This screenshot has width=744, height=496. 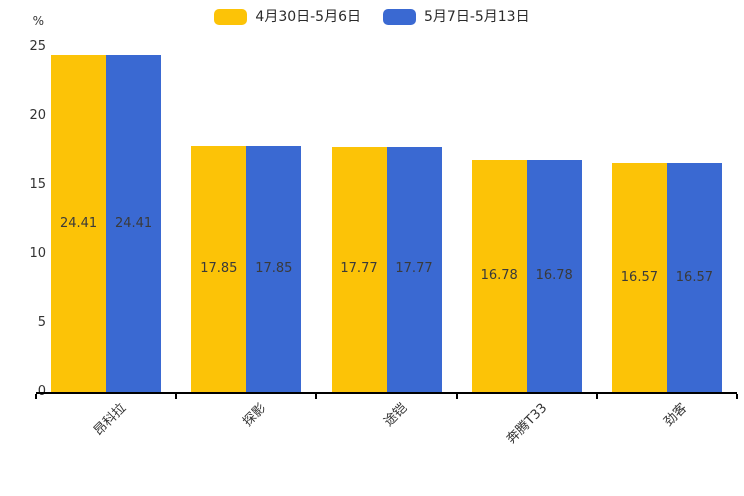 I want to click on y-axis-tick-label: 25, so click(x=37, y=46).